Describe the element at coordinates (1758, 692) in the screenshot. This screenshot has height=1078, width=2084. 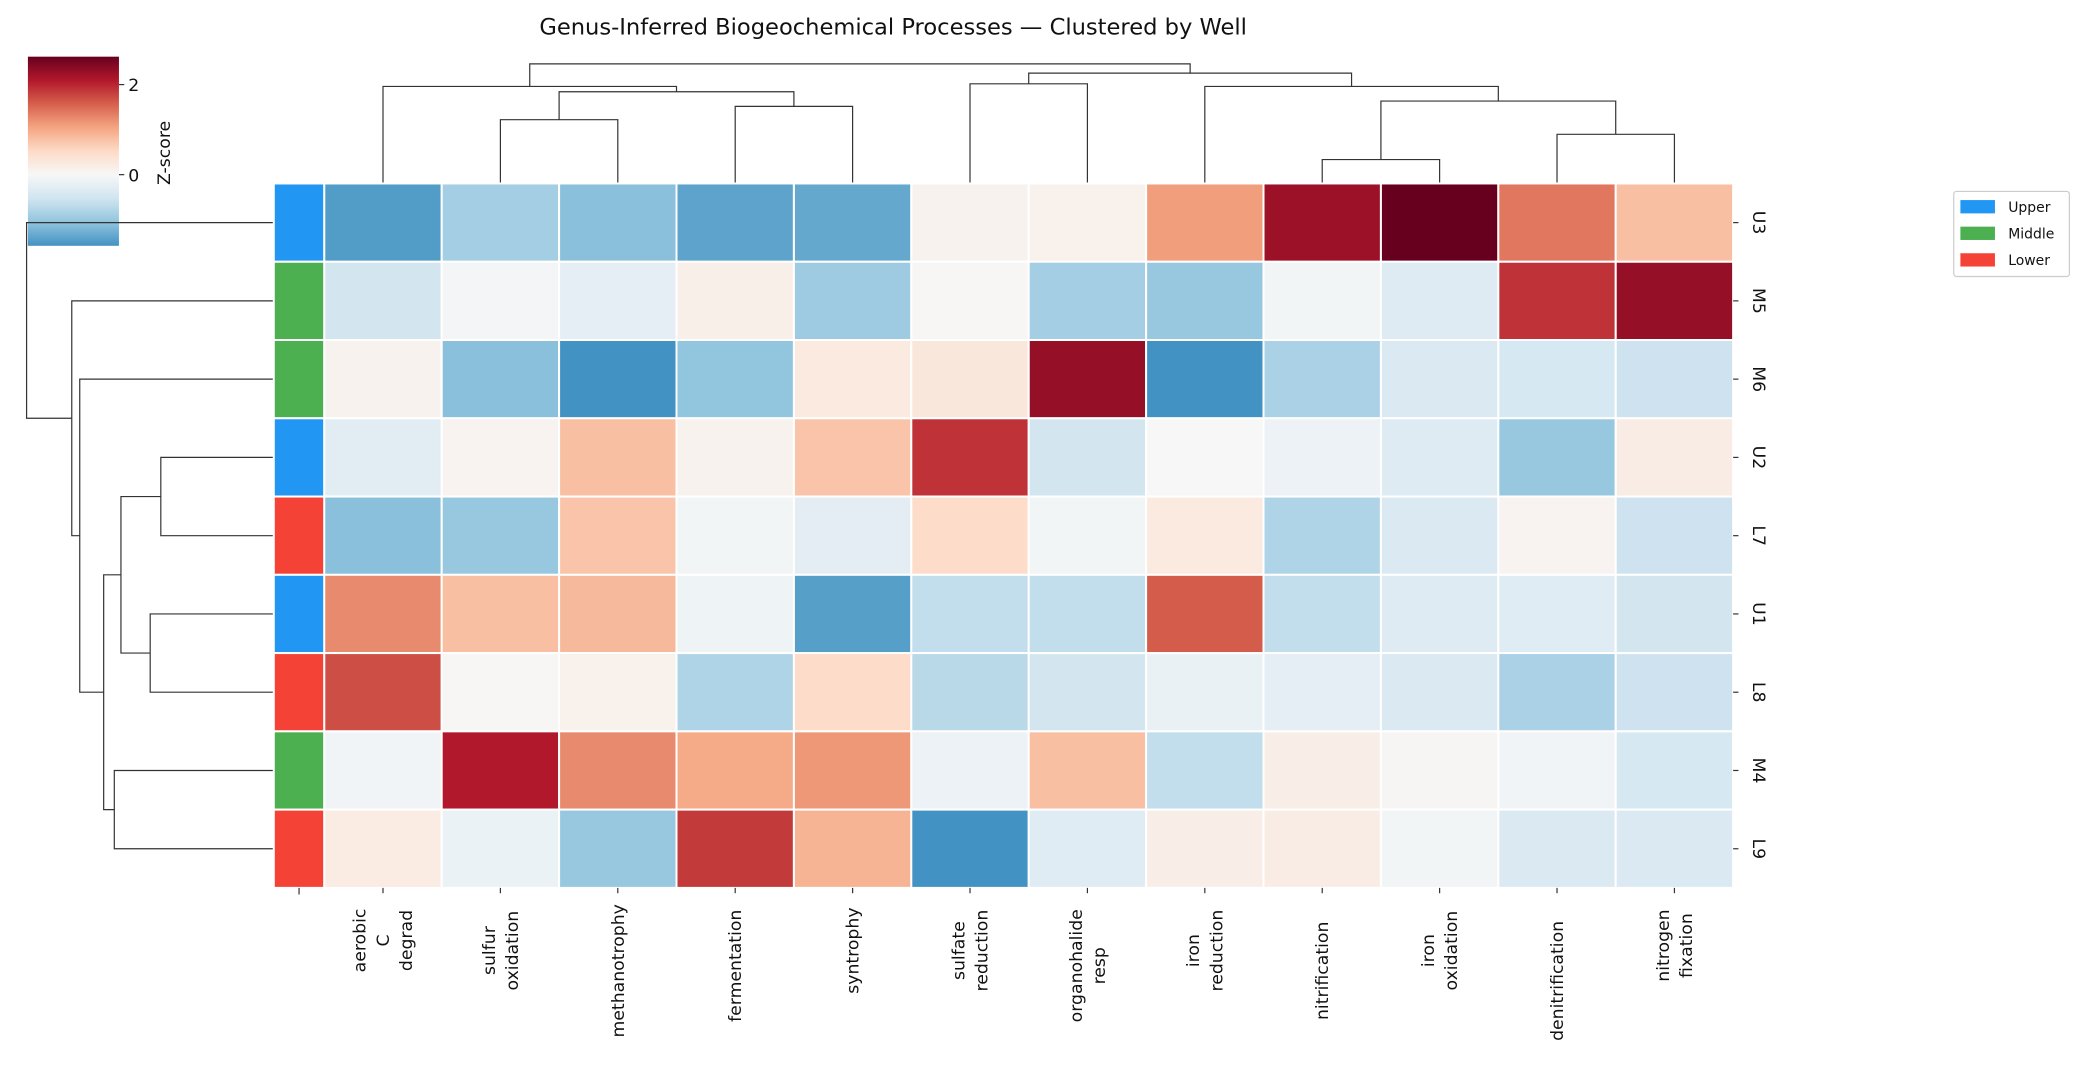
I see `row-label: L8` at that location.